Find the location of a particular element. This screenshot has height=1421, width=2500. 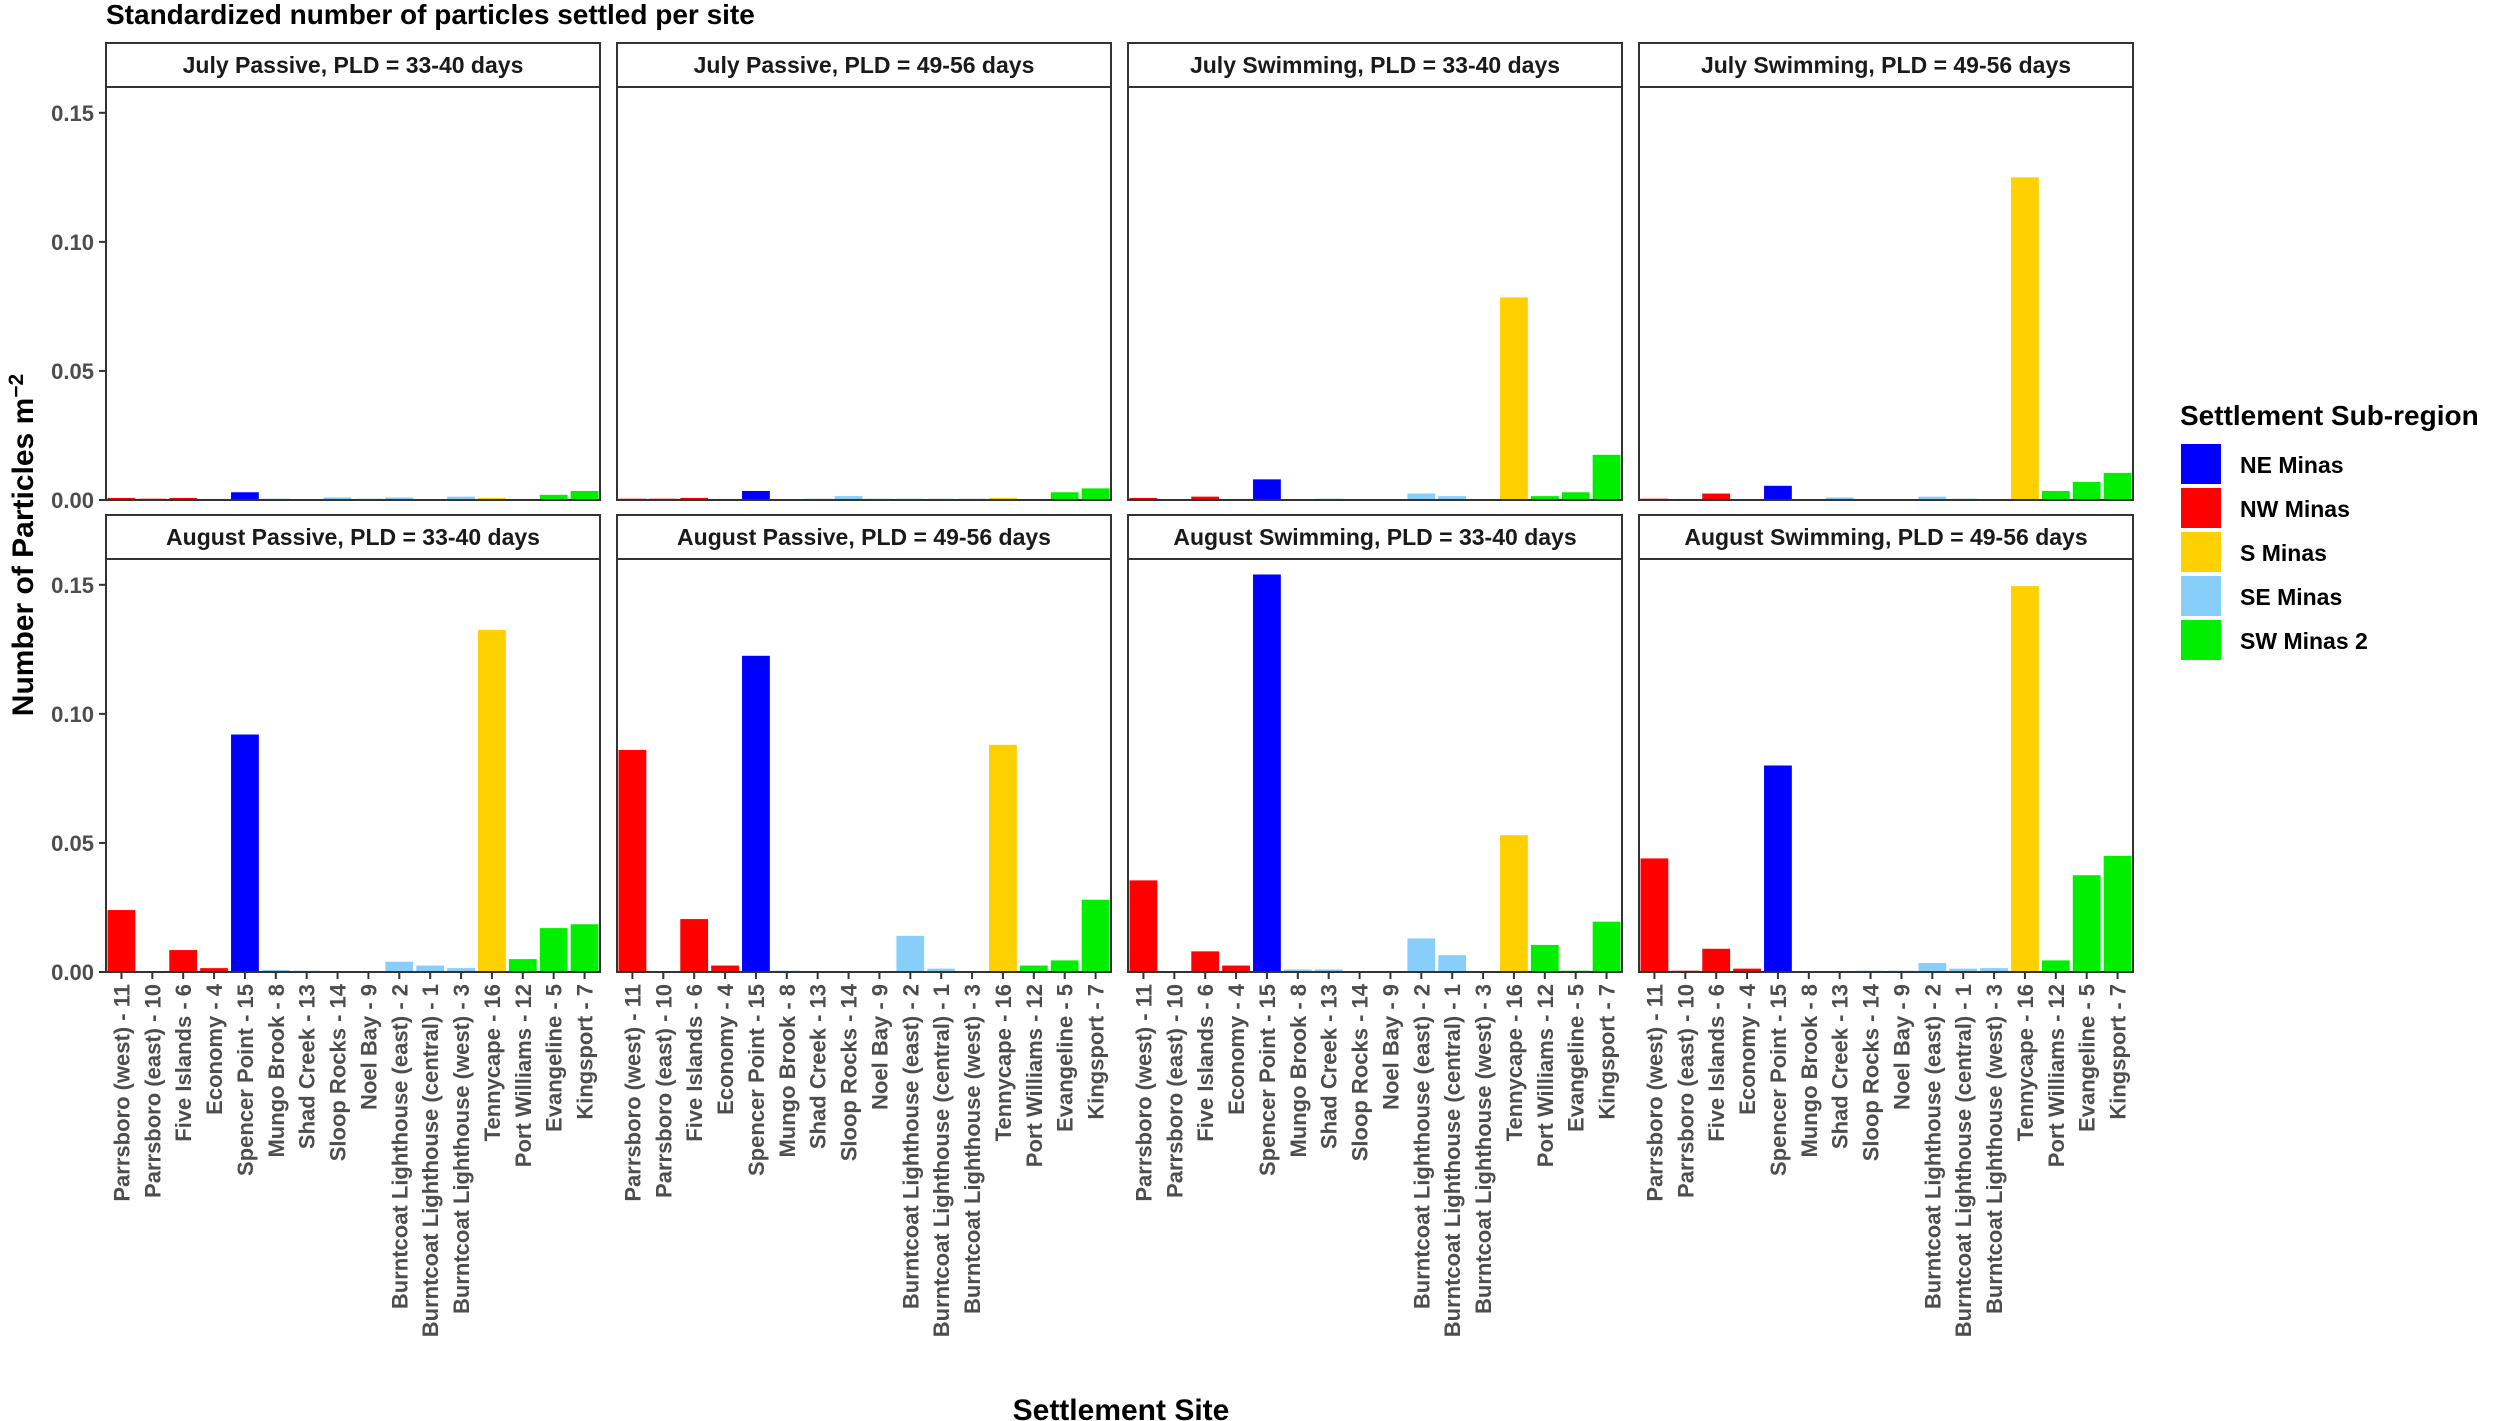

panel: July Swimming, PLD = 33-40 days is located at coordinates (1375, 271).